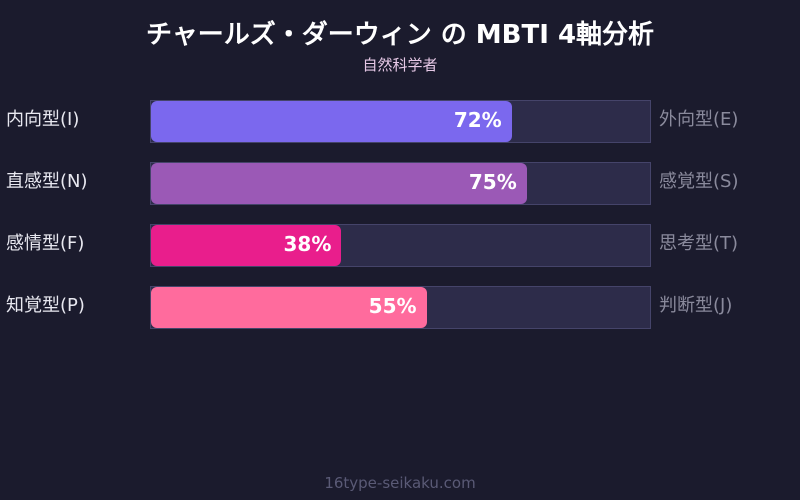 This screenshot has height=500, width=800. What do you see at coordinates (696, 305) in the screenshot?
I see `right-label: 判断型(J)` at bounding box center [696, 305].